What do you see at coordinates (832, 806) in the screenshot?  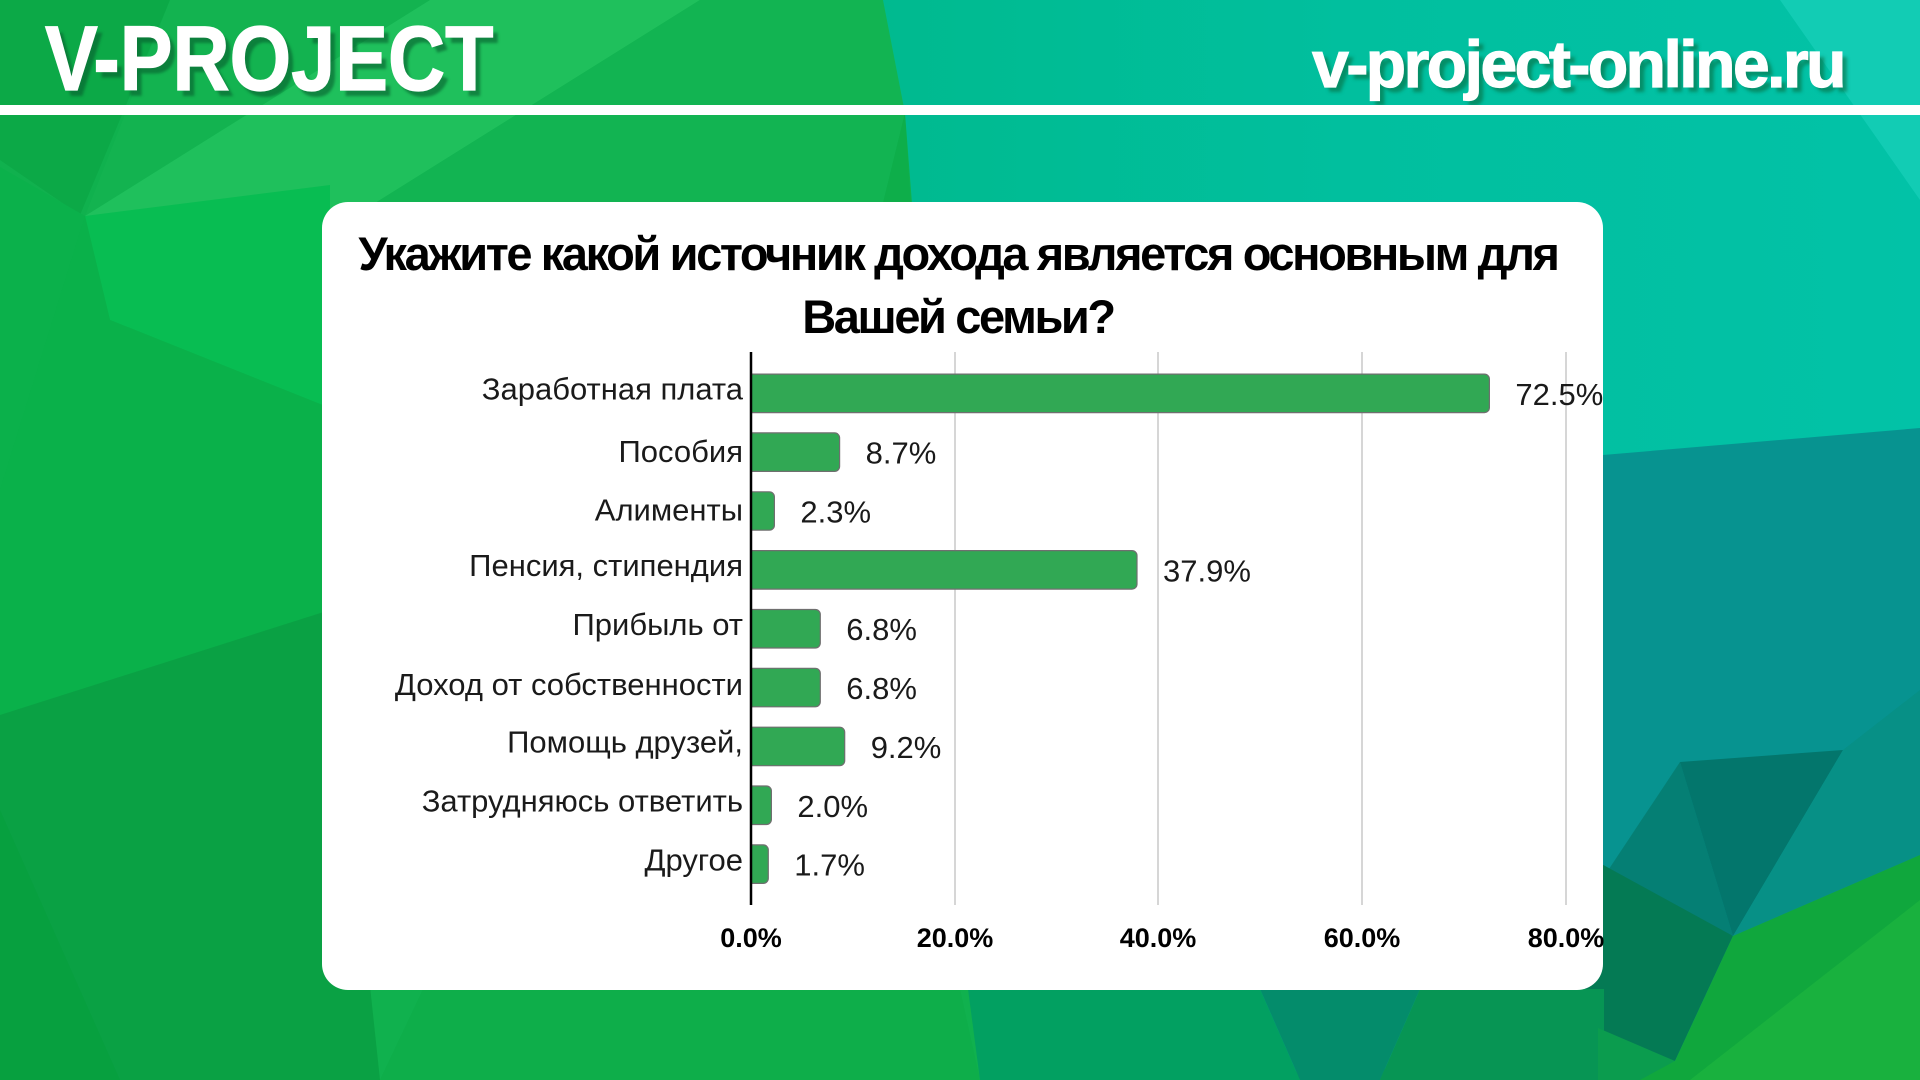 I see `svg-text: 2.0%` at bounding box center [832, 806].